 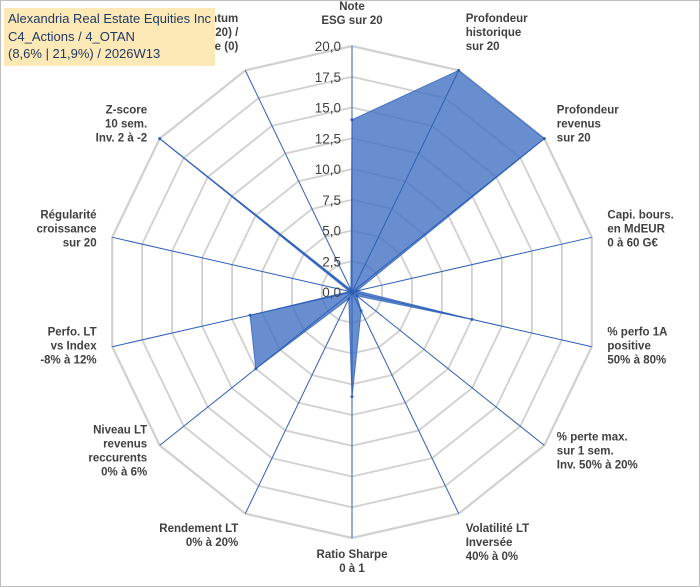 I want to click on axis-label-line: historique, so click(x=494, y=33).